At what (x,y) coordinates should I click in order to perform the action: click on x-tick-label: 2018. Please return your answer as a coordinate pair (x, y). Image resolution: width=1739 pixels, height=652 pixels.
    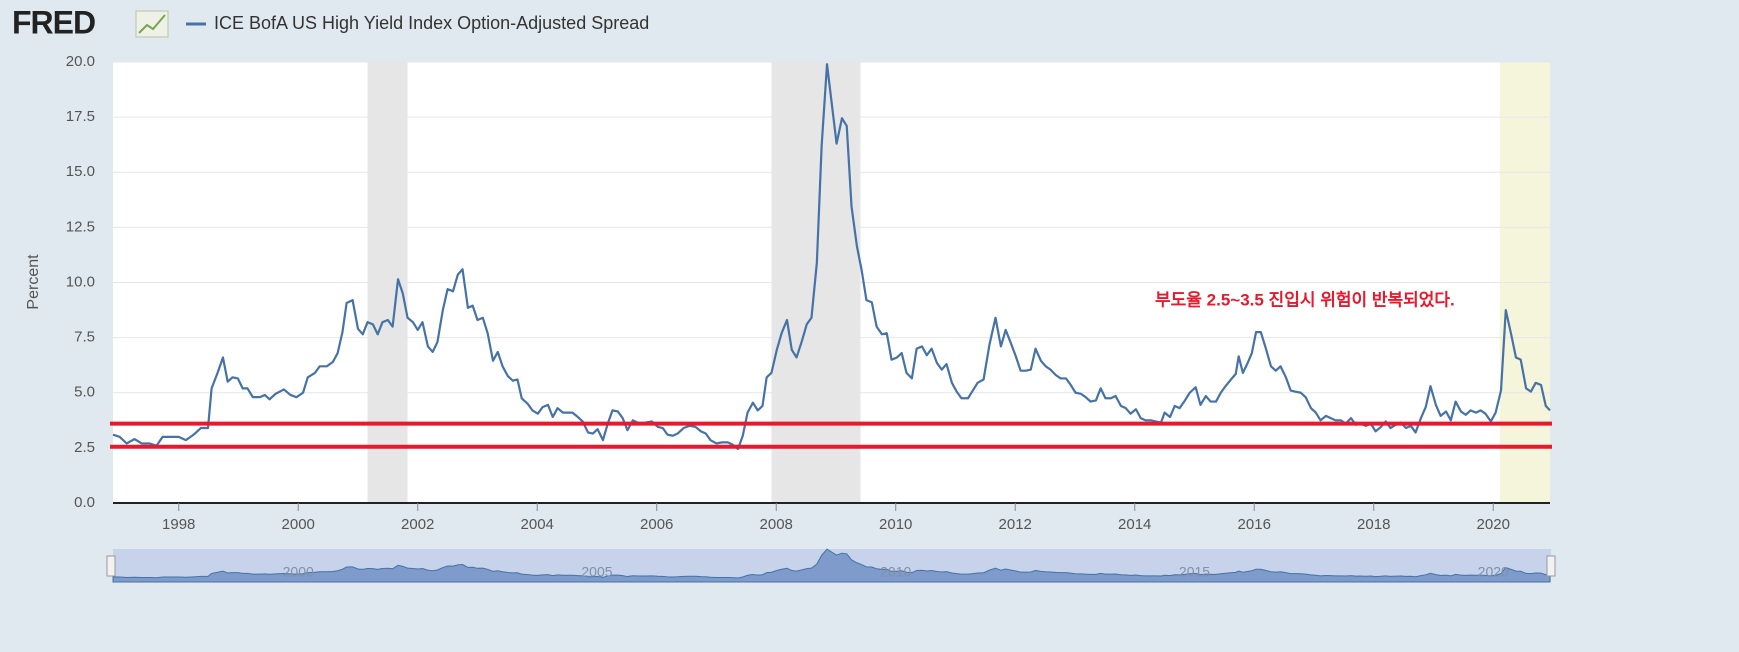
    Looking at the image, I should click on (1373, 524).